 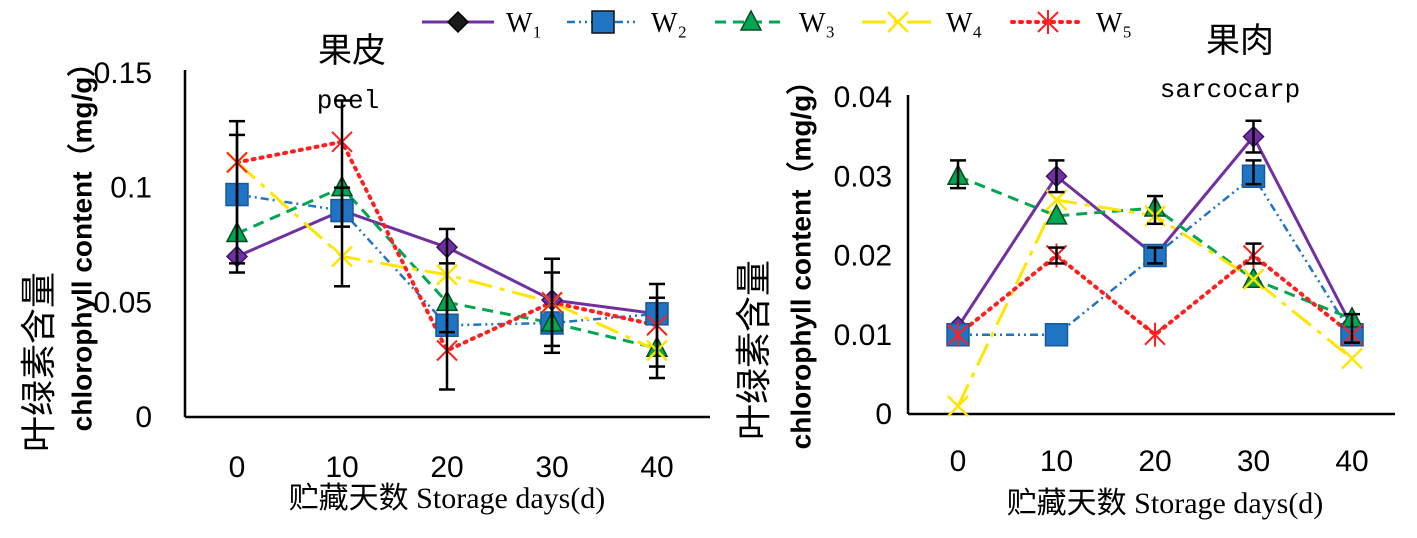 What do you see at coordinates (458, 22) in the screenshot?
I see `legend-diamond-marker` at bounding box center [458, 22].